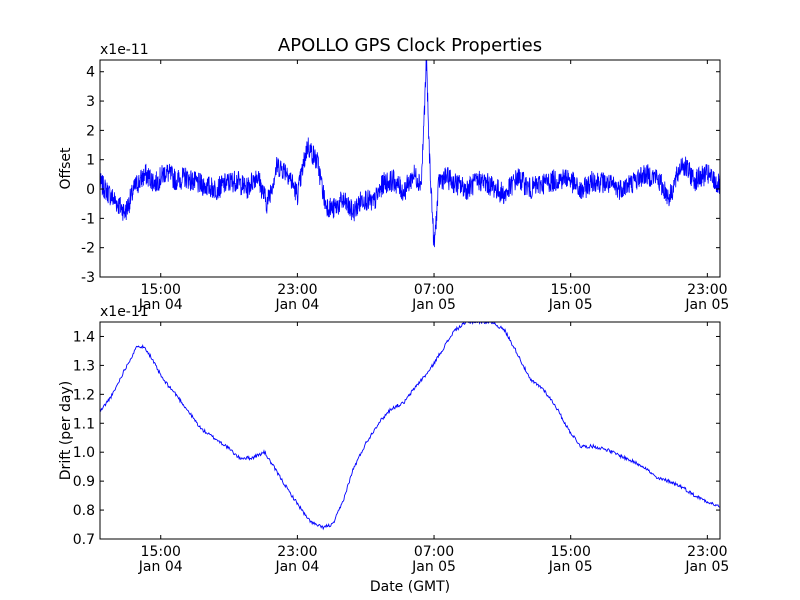  What do you see at coordinates (84, 482) in the screenshot?
I see `drift-ytick-label: 0.9` at bounding box center [84, 482].